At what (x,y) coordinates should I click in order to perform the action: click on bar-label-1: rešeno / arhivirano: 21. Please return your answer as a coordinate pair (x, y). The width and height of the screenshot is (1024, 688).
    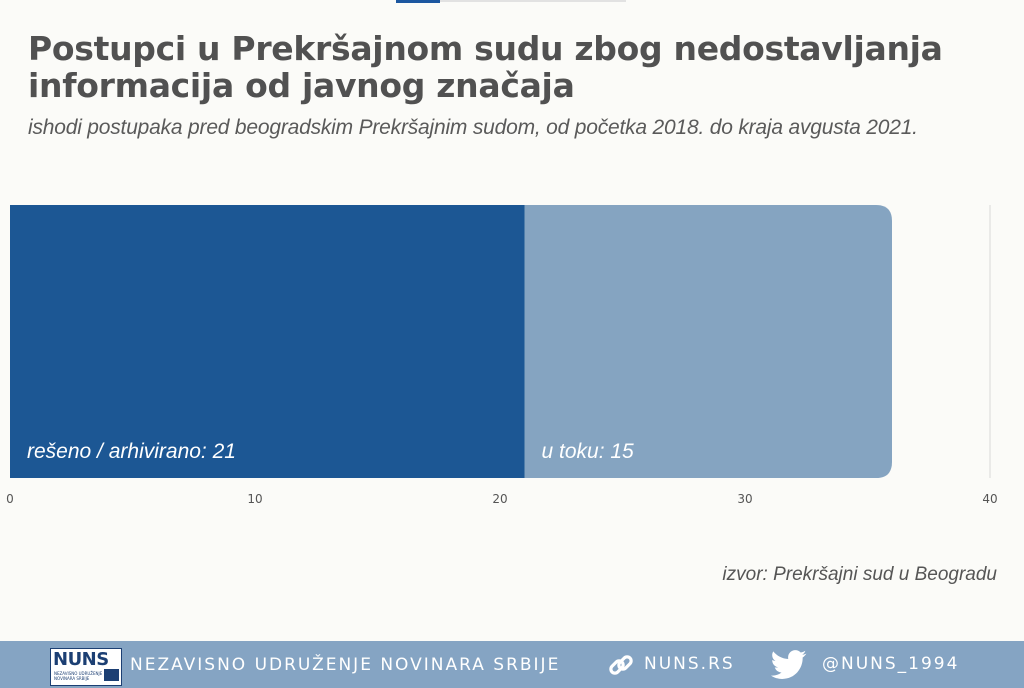
    Looking at the image, I should click on (131, 451).